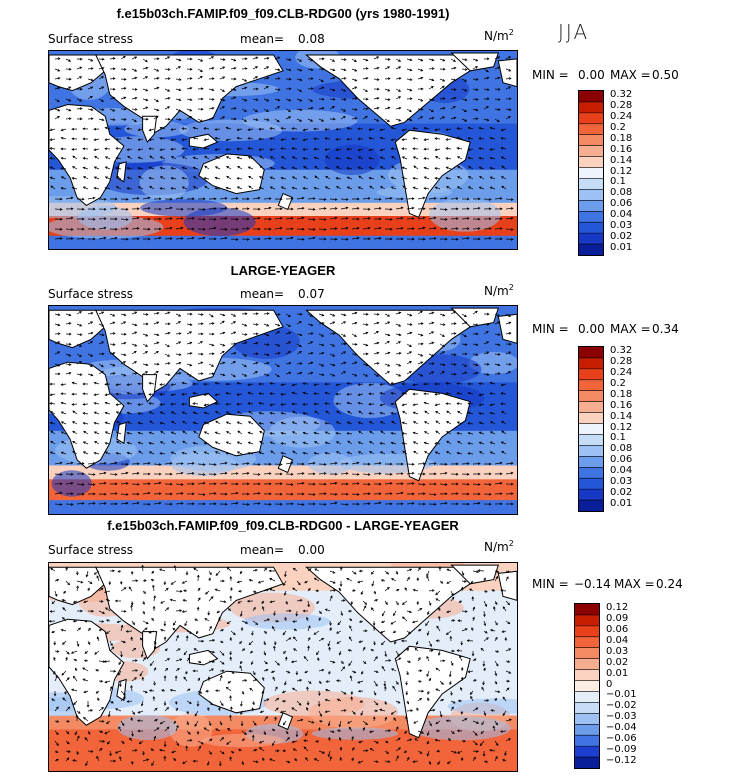 The height and width of the screenshot is (777, 733). What do you see at coordinates (621, 372) in the screenshot?
I see `colorbar-tick-label: 0.24` at bounding box center [621, 372].